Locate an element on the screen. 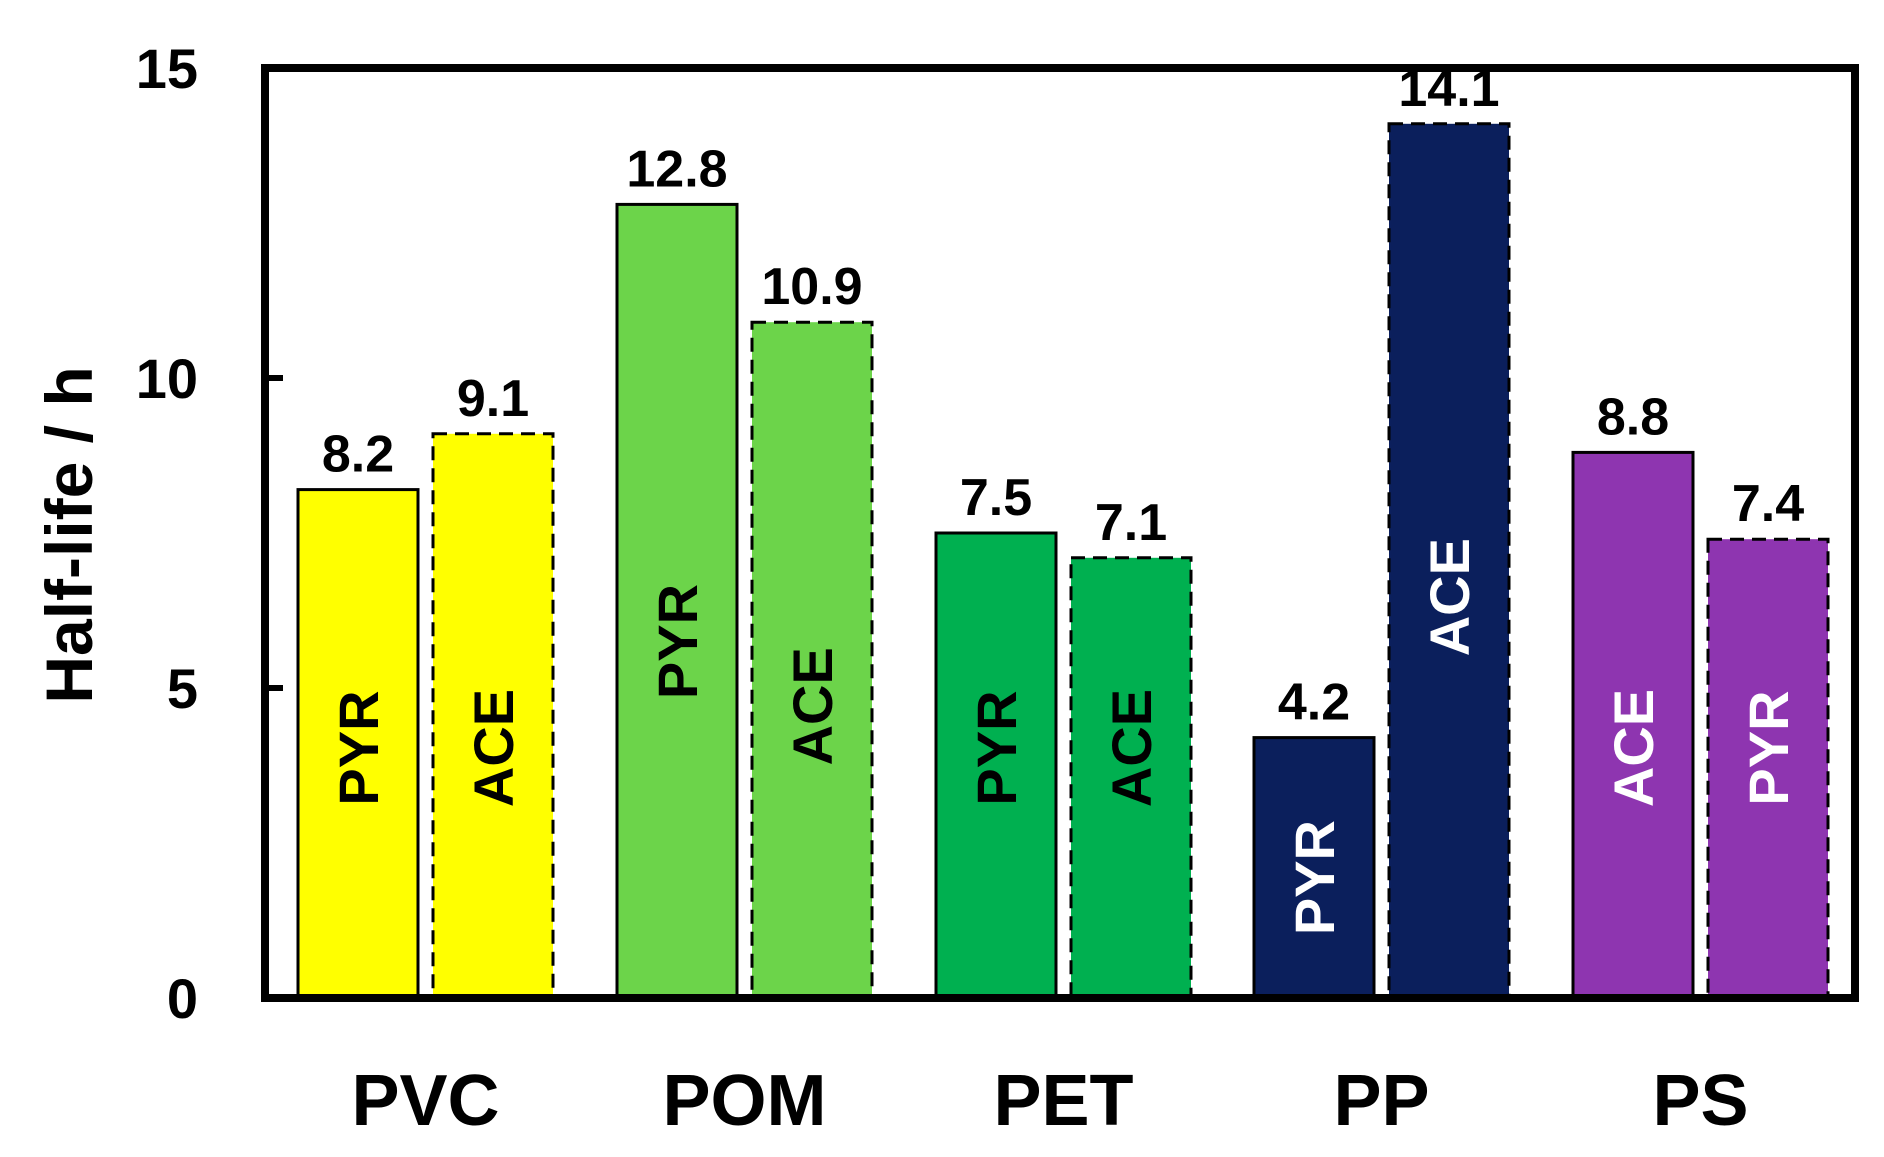  y-axis-ticks: 0 5 10 15 is located at coordinates (209, 533).